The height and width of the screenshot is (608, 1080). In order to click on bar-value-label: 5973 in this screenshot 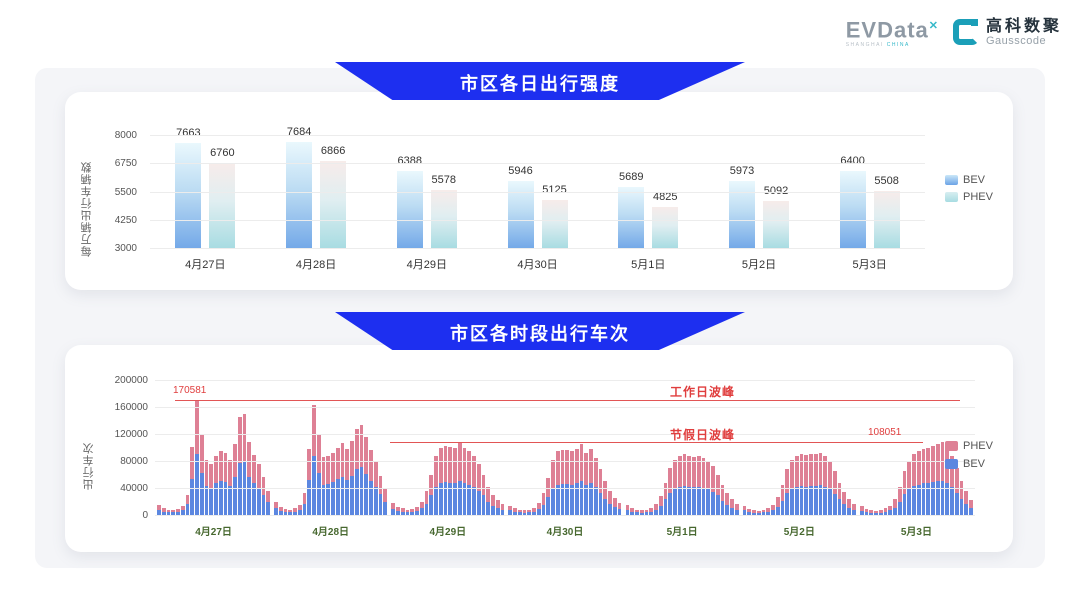, I will do `click(742, 170)`.